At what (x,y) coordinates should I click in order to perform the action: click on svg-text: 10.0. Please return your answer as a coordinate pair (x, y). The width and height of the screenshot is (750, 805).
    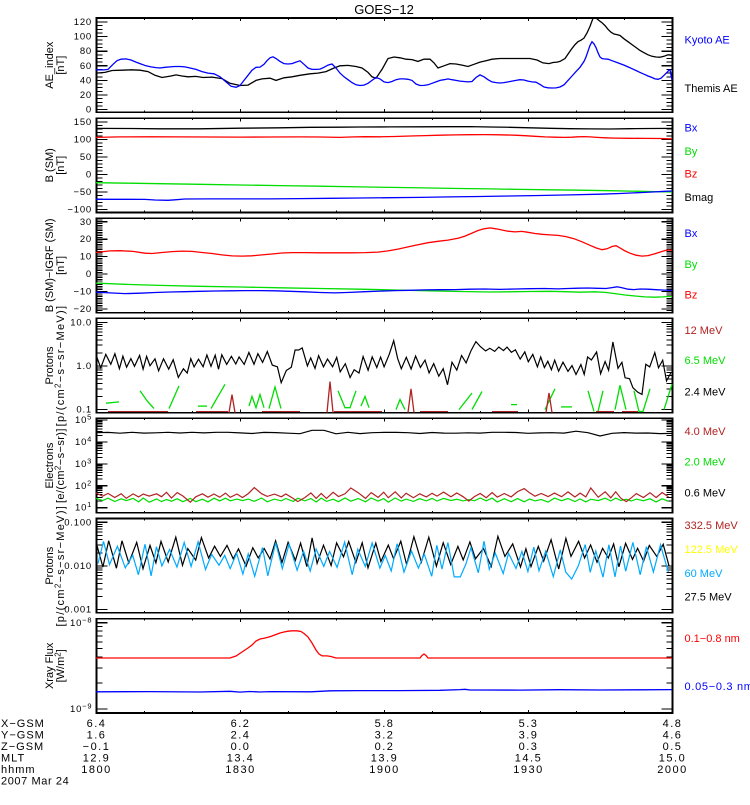
    Looking at the image, I should click on (81, 322).